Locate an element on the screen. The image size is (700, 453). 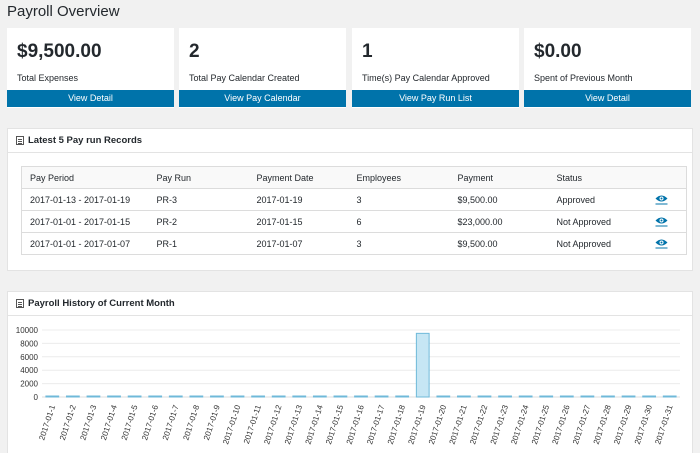
x-tick-label: 2017-01-13 is located at coordinates (293, 424).